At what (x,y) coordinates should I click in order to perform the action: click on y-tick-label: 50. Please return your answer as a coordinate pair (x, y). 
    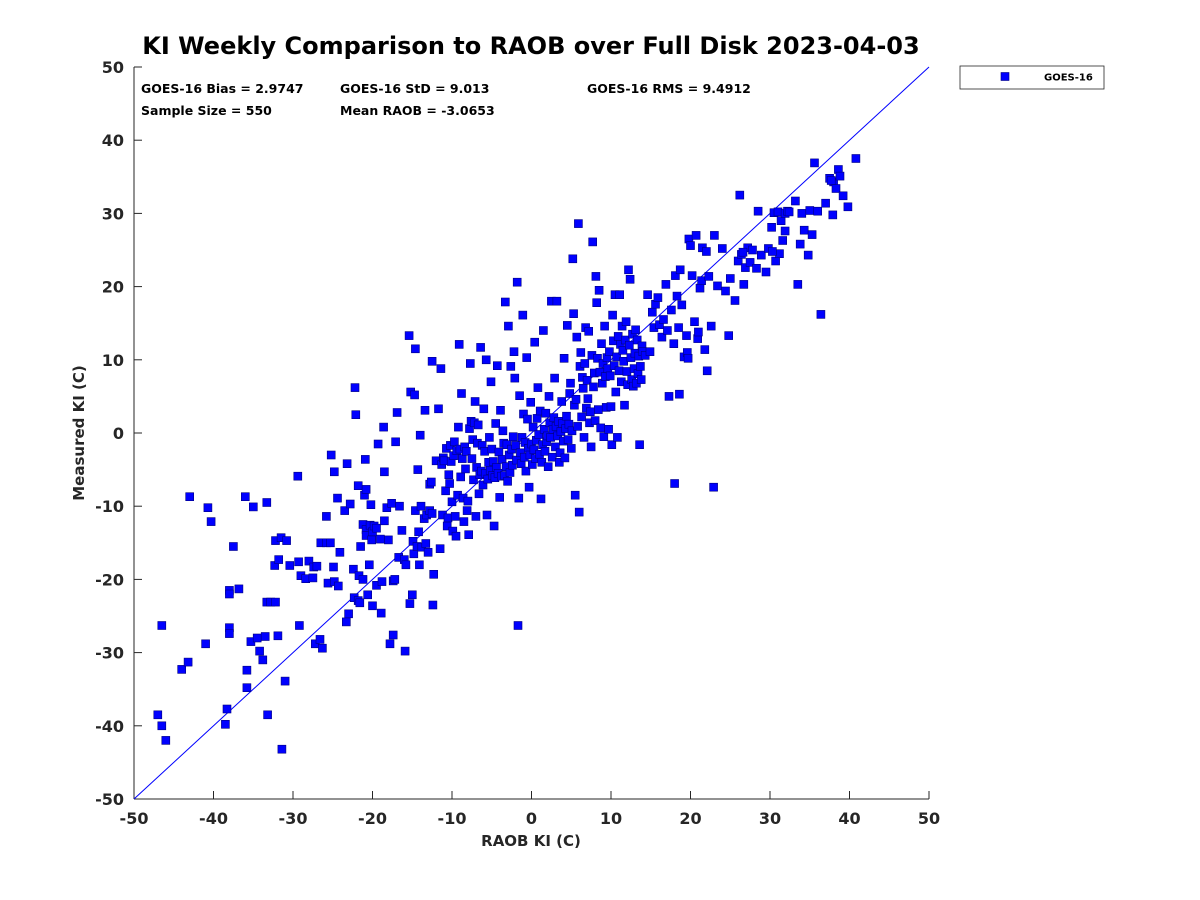
    Looking at the image, I should click on (113, 67).